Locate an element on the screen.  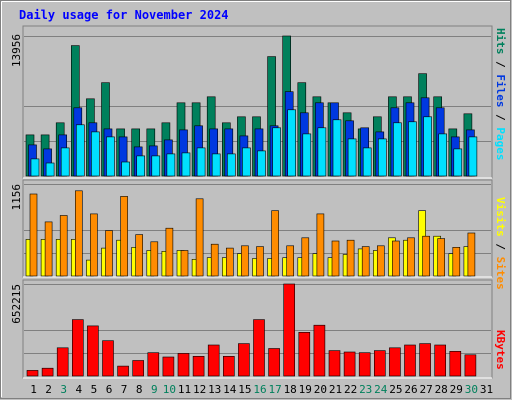
legend-kbytes: KBytes is located at coordinates (500, 350).